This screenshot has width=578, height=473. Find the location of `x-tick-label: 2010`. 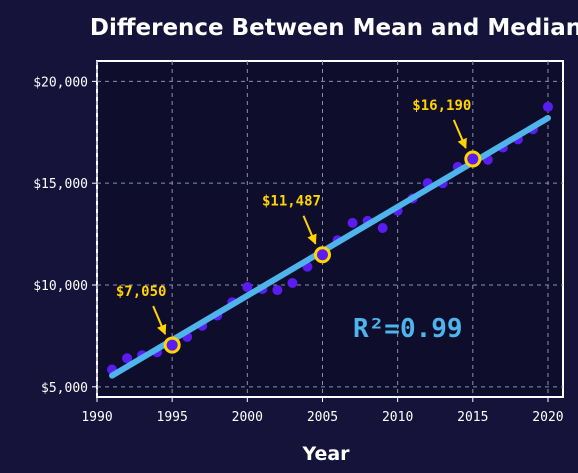

x-tick-label: 2010 is located at coordinates (397, 417).